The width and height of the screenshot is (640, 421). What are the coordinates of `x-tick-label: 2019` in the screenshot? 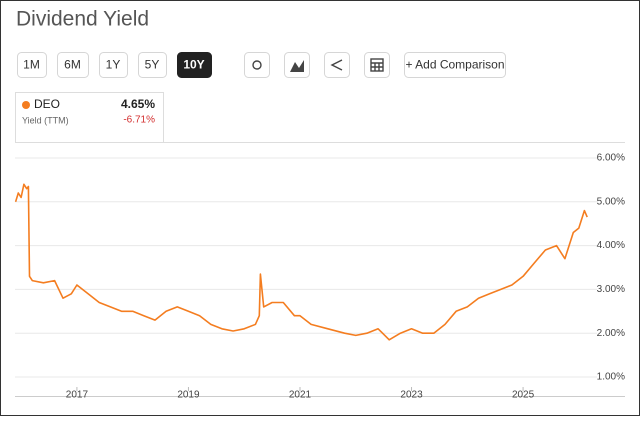 It's located at (188, 395).